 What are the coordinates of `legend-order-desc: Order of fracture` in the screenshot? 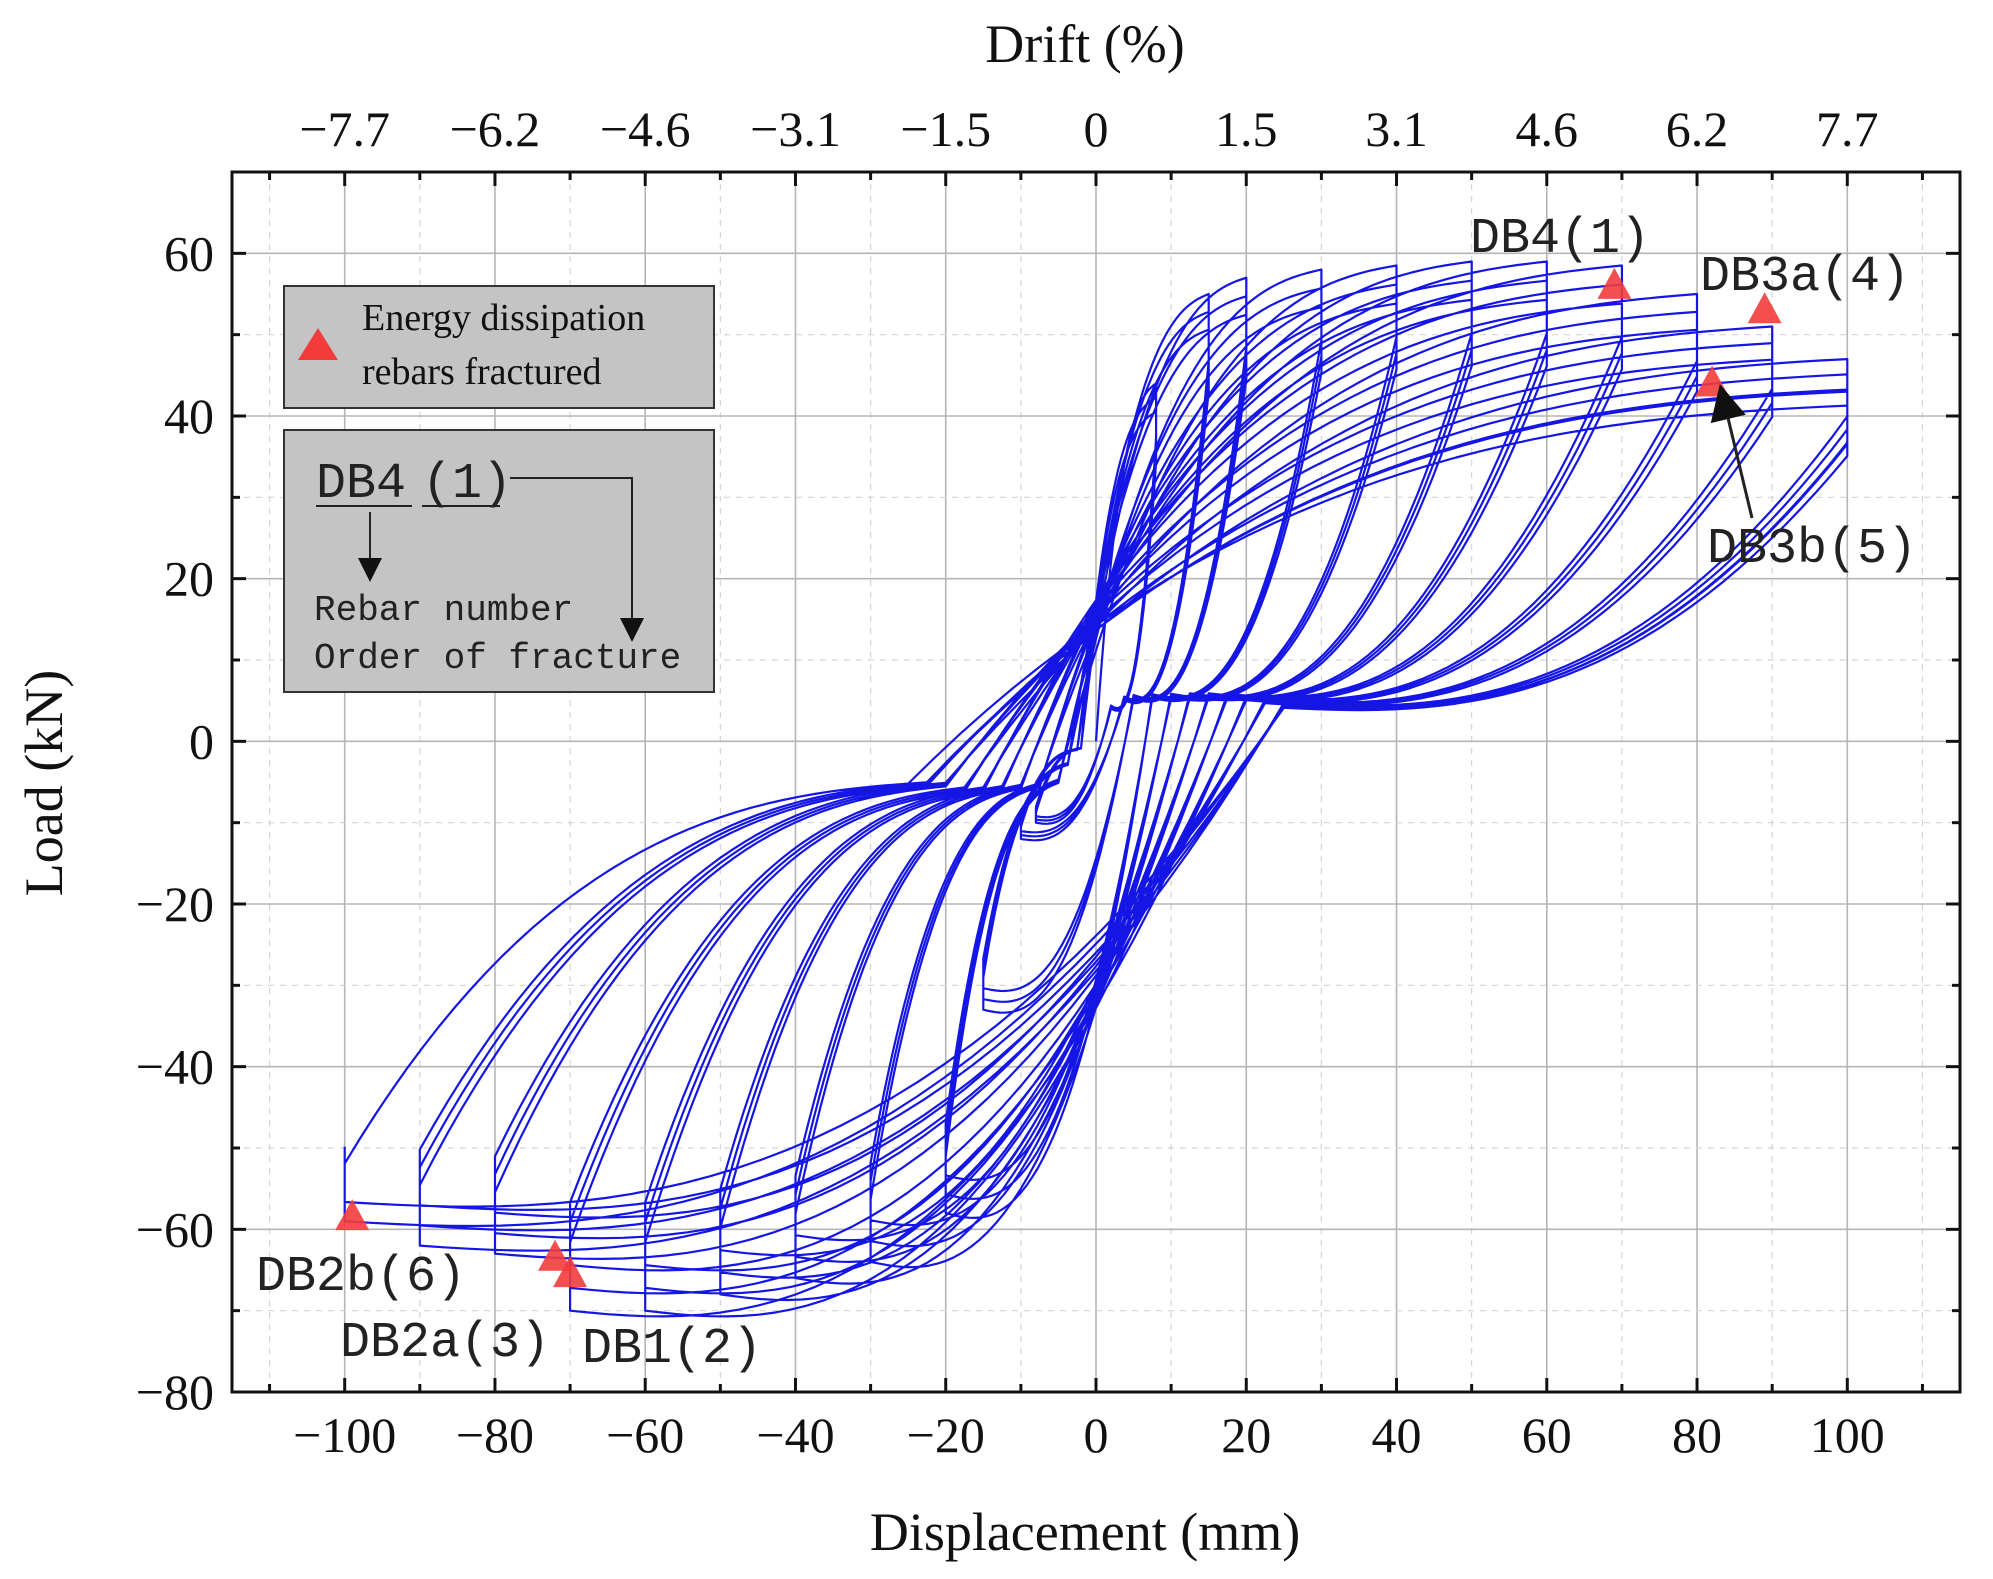 It's located at (497, 658).